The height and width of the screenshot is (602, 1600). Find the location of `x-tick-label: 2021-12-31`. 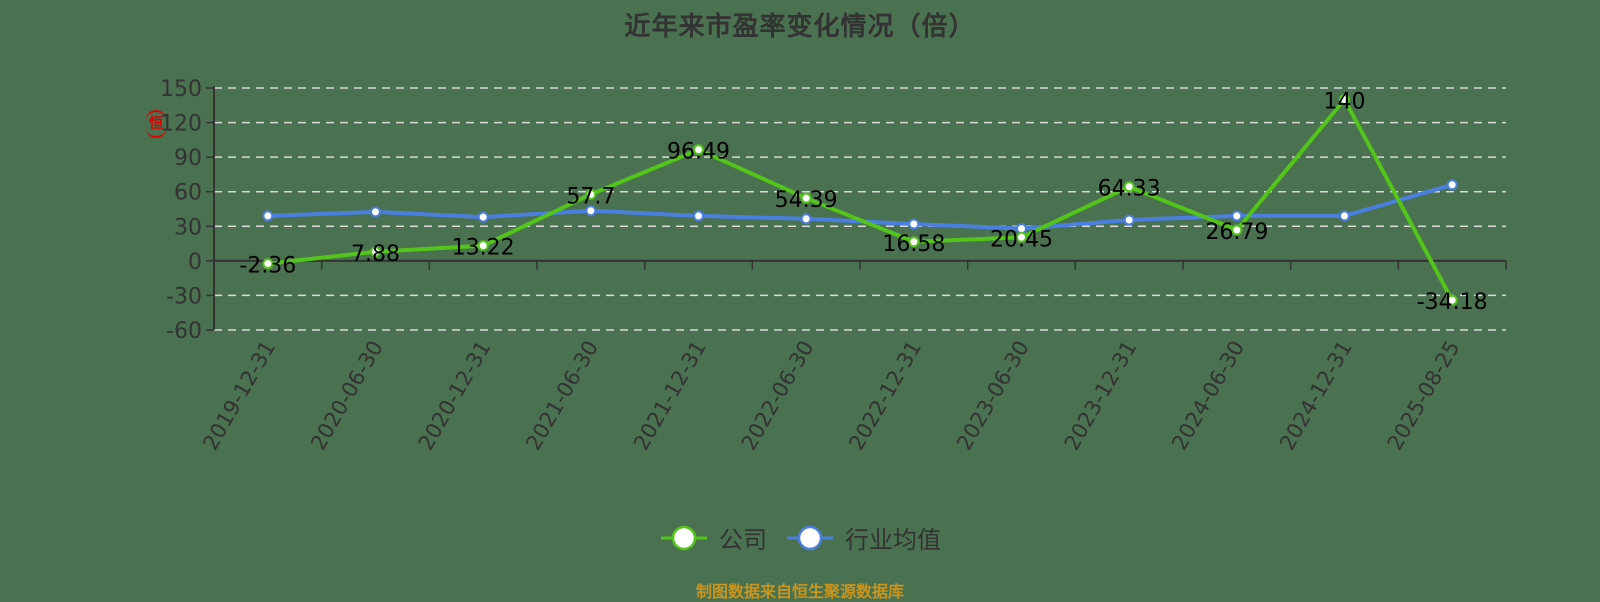

x-tick-label: 2021-12-31 is located at coordinates (670, 396).